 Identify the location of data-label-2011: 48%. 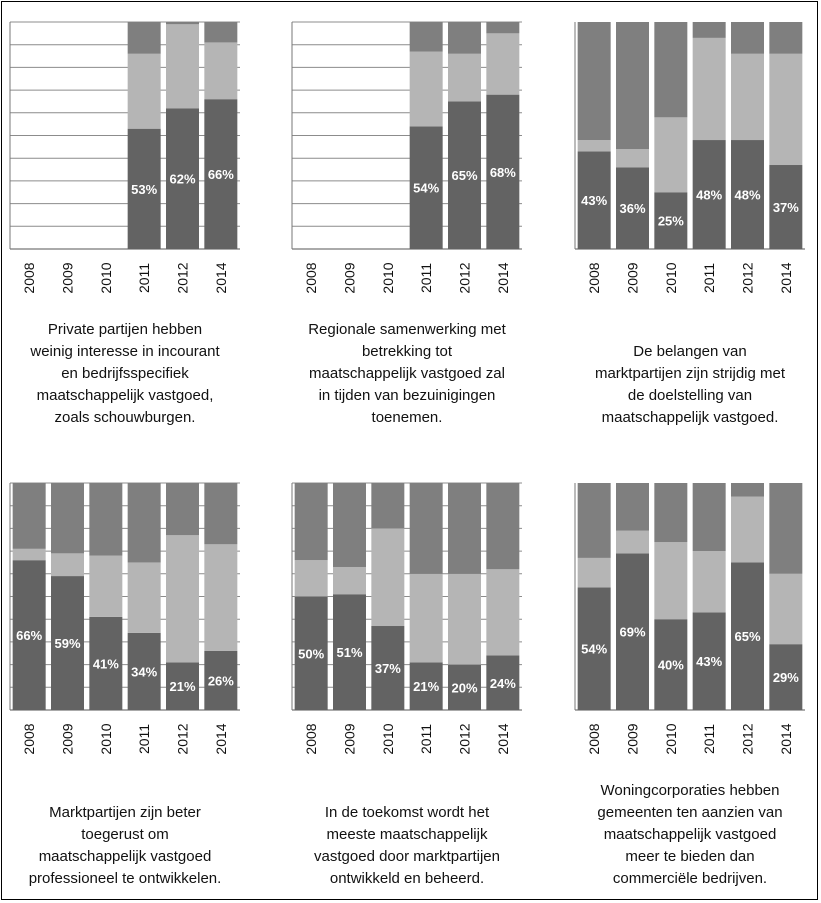
(709, 195).